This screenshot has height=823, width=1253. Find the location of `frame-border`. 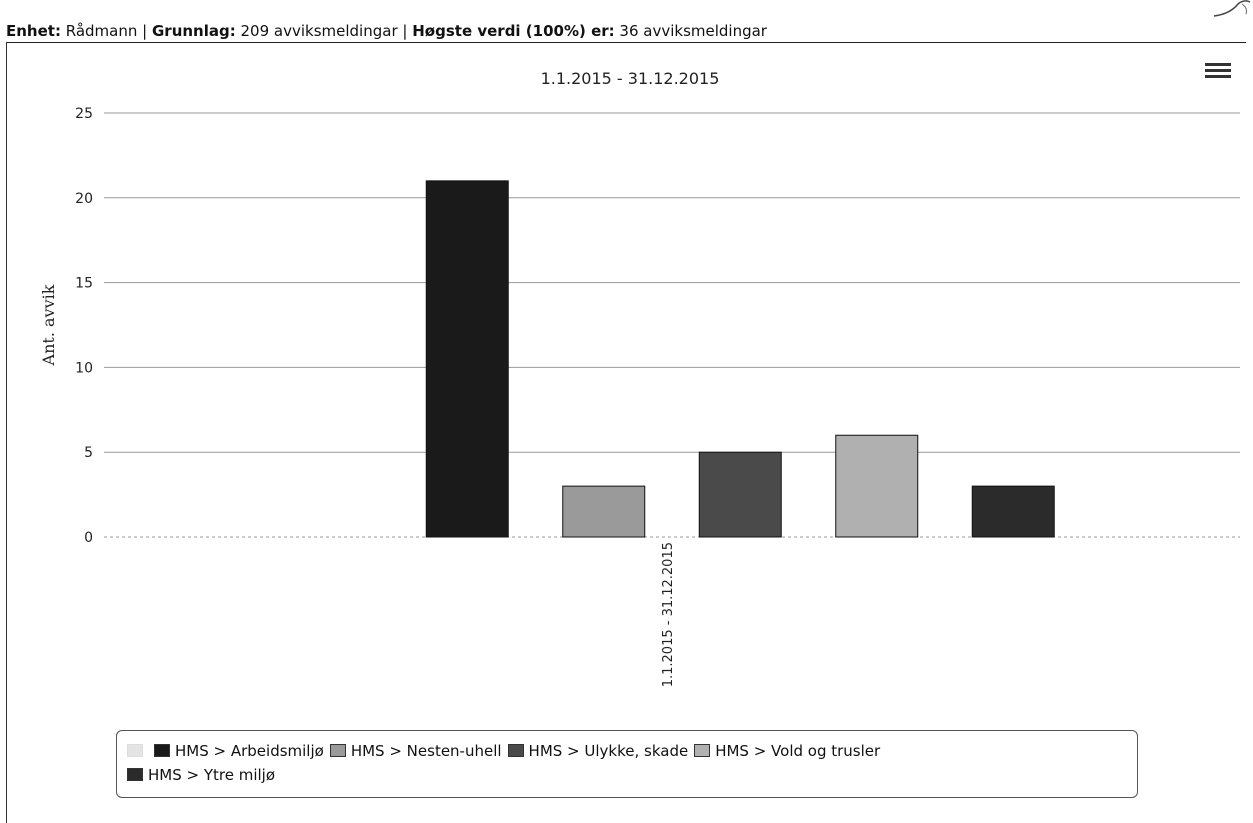

frame-border is located at coordinates (6, 432).